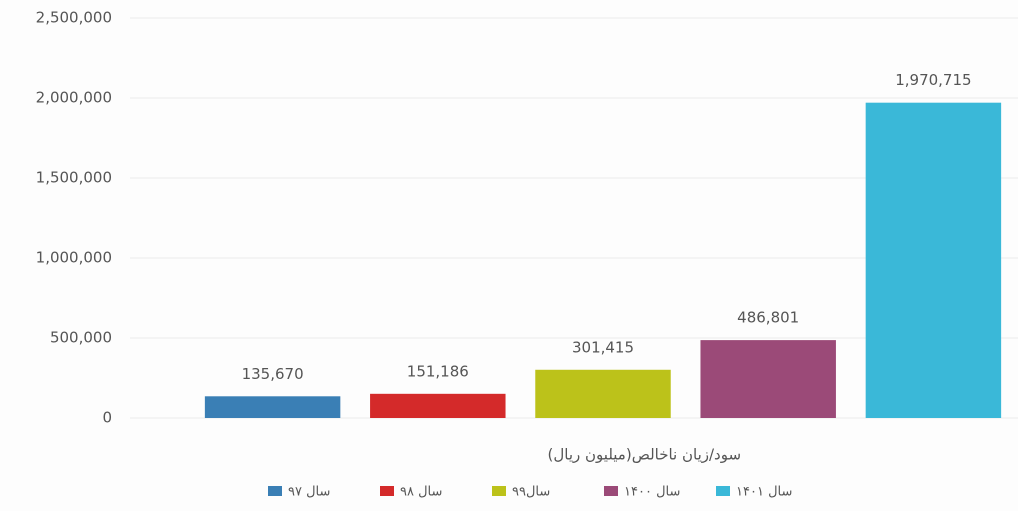  I want to click on y-tick-label: 500,000, so click(81, 338).